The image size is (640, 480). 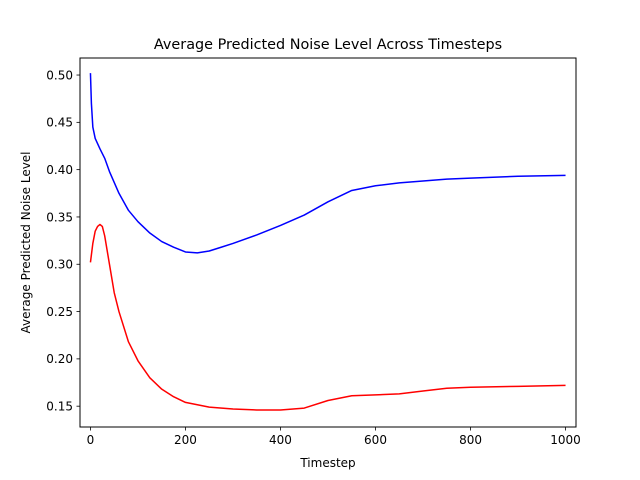 I want to click on x-tick-label: 800, so click(x=470, y=440).